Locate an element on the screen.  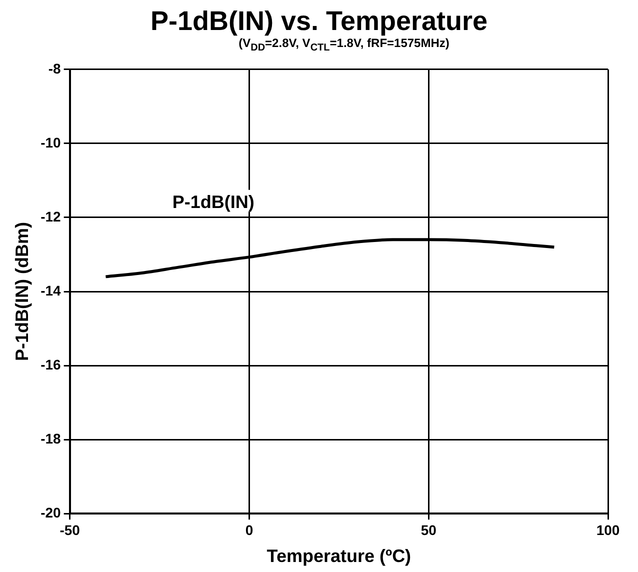
y-tick-label: -16 is located at coordinates (51, 364).